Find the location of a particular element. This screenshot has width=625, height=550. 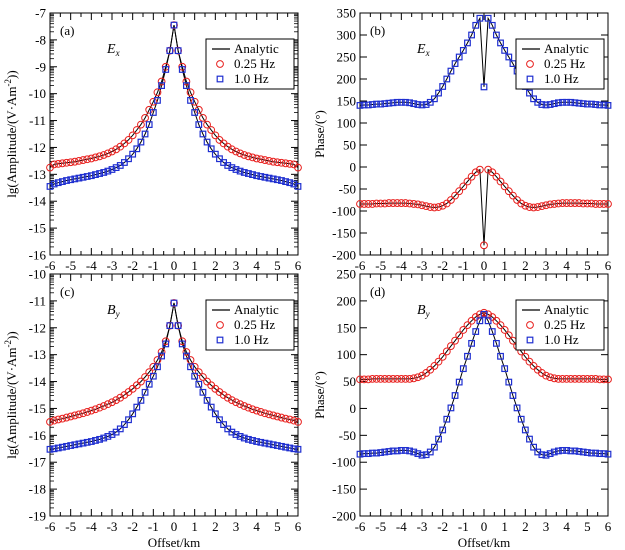

y-tick-label: -150 is located at coordinates (344, 233).